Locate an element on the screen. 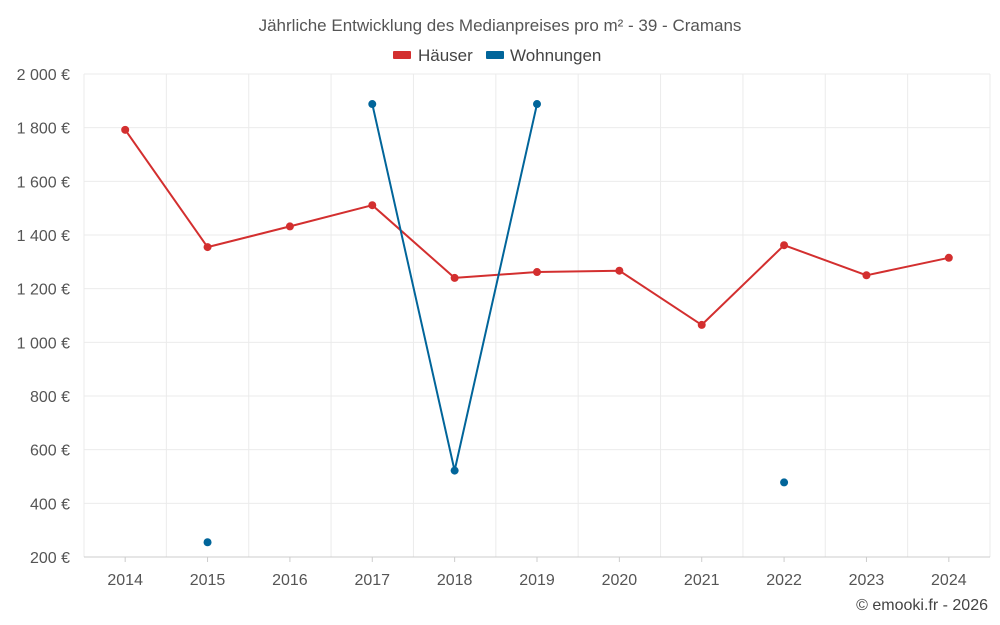 The image size is (1000, 625). x-tick-label: 2018 is located at coordinates (455, 580).